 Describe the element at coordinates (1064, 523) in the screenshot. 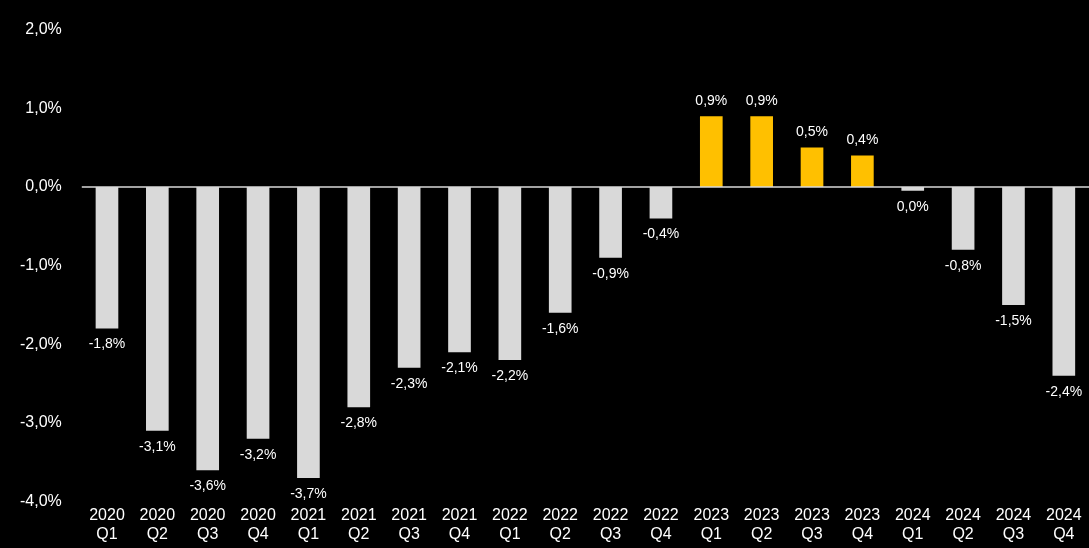

I see `x-tick-label: 2024 Q4` at that location.